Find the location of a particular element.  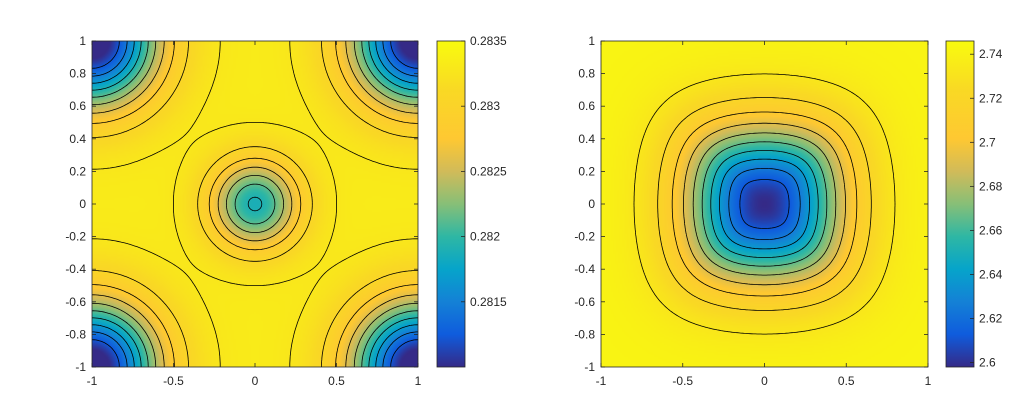

colorbar-ticks-left: 0.2815 0.282 0.2825 0.283 0.2835 is located at coordinates (484, 171).